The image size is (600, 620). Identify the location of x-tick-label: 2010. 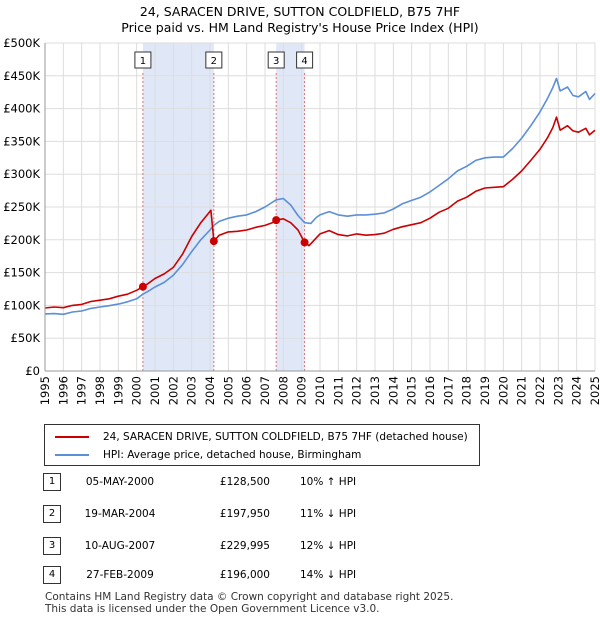
(320, 390).